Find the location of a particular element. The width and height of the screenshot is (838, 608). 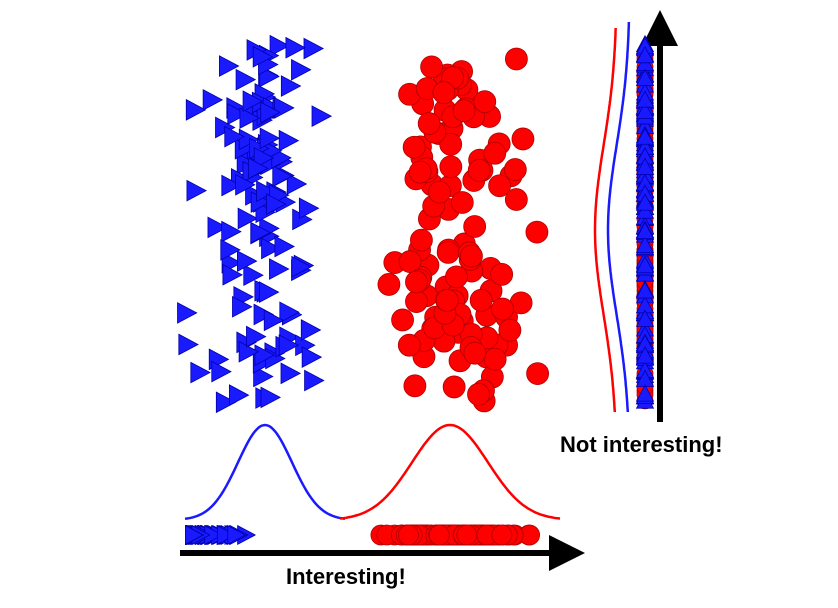

blue-projected-points-horizontal is located at coordinates (221, 535).